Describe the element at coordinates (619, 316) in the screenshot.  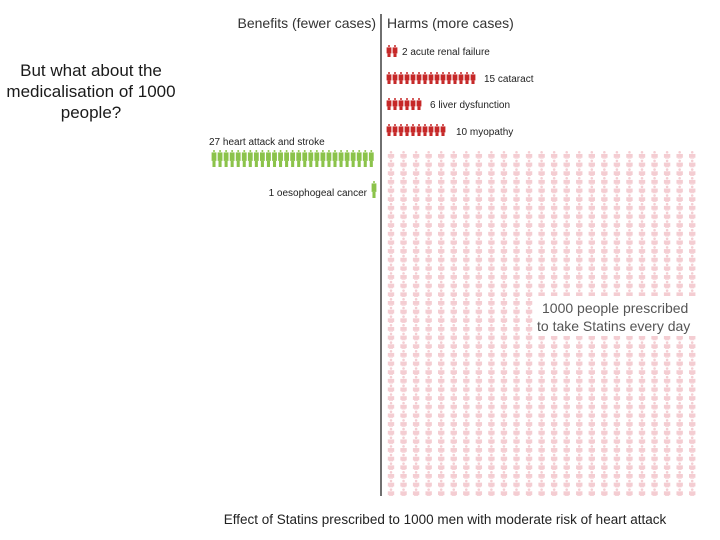
I see `population-label-bg` at that location.